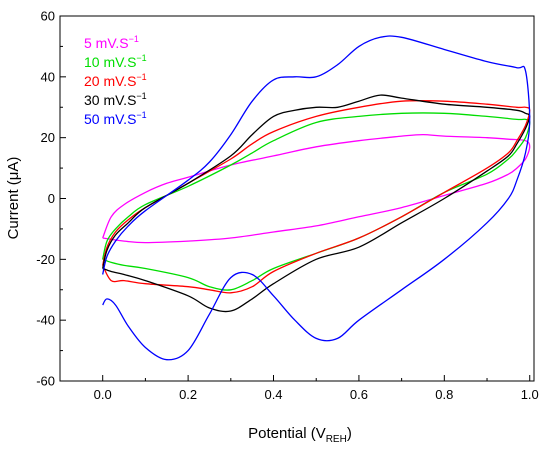 The image size is (550, 452). What do you see at coordinates (336, 439) in the screenshot?
I see `x-axis-title-subscript: REH` at bounding box center [336, 439].